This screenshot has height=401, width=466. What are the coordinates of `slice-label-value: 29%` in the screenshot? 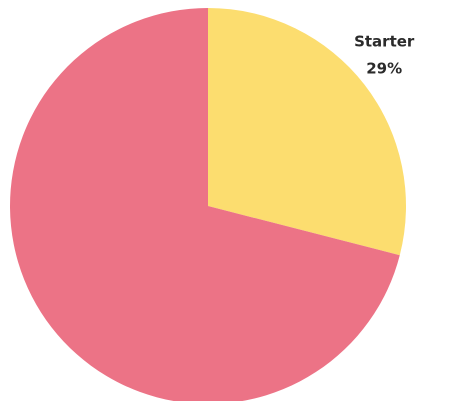 It's located at (384, 68).